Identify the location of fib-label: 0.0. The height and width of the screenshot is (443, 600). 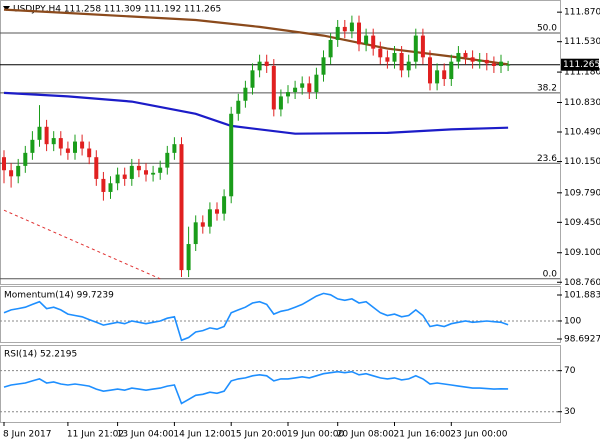
(550, 274).